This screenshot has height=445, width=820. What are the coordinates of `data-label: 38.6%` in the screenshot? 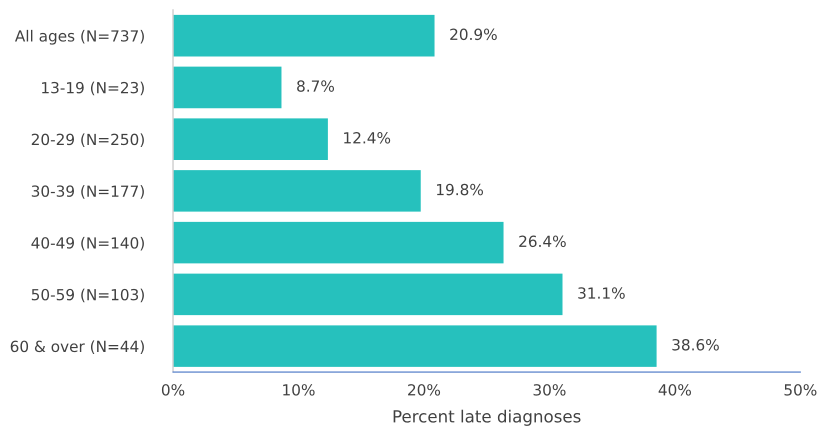 It's located at (695, 345).